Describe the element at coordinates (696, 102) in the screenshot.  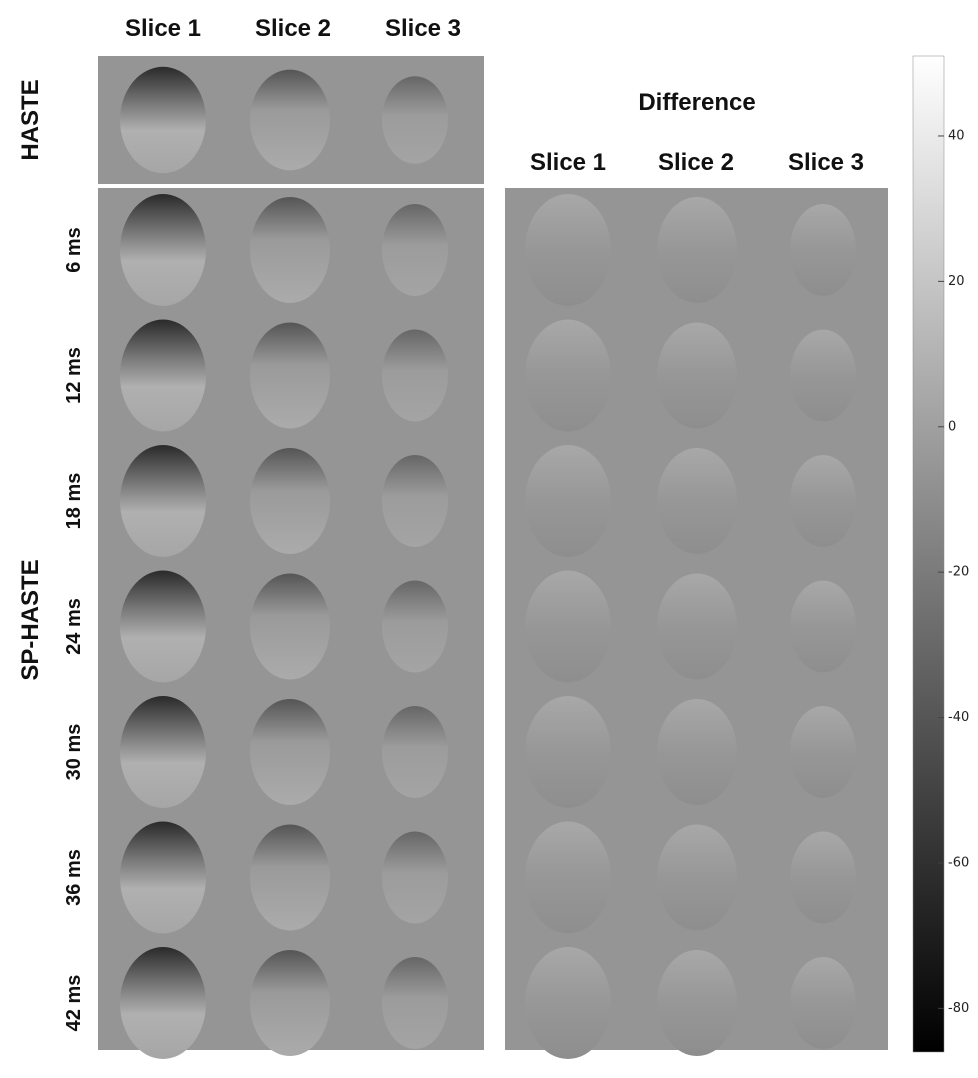
I see `difference-title: Difference` at that location.